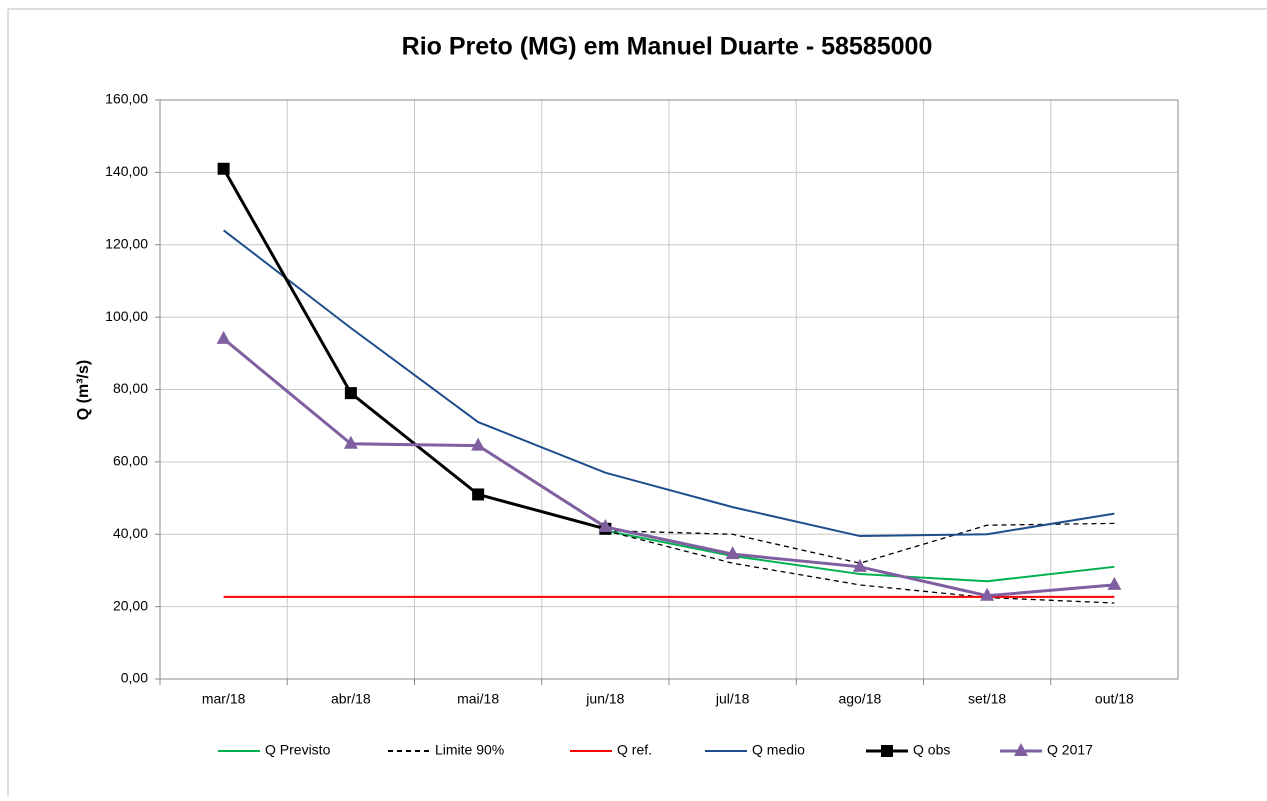  Describe the element at coordinates (130, 388) in the screenshot. I see `y-tick-label: 80,00` at that location.